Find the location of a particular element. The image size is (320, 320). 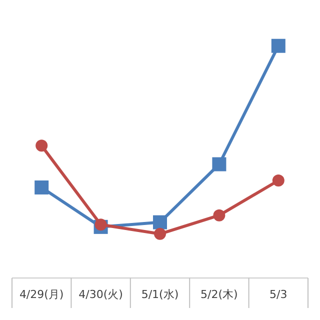

x-tick-label: 4/29(月) is located at coordinates (41, 294).